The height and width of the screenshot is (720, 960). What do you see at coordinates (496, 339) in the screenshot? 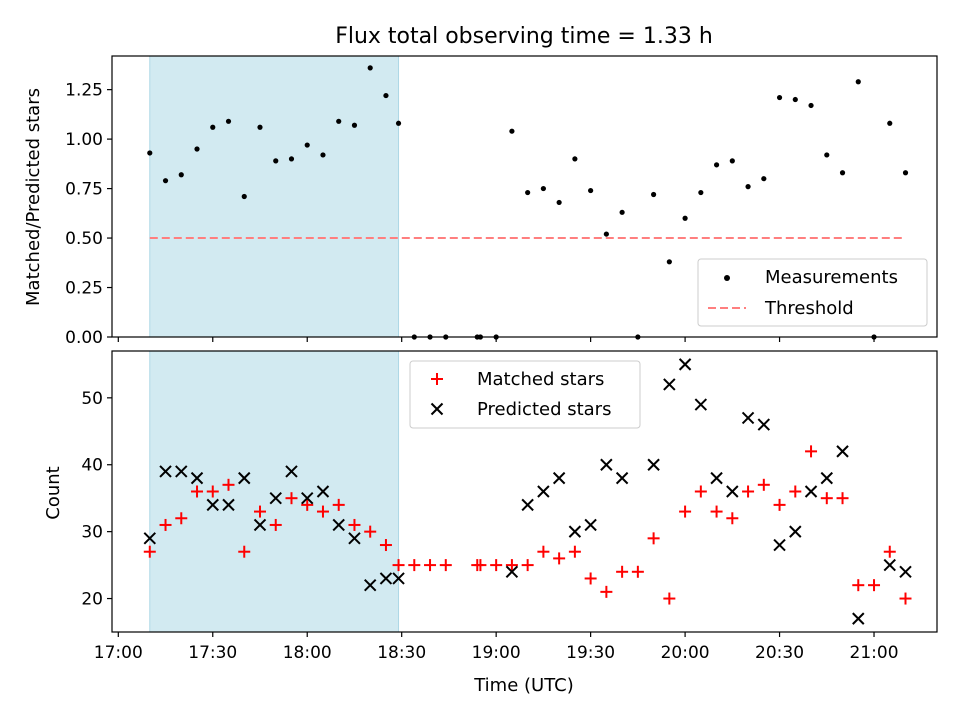
I see `ratio-x-ticks` at bounding box center [496, 339].